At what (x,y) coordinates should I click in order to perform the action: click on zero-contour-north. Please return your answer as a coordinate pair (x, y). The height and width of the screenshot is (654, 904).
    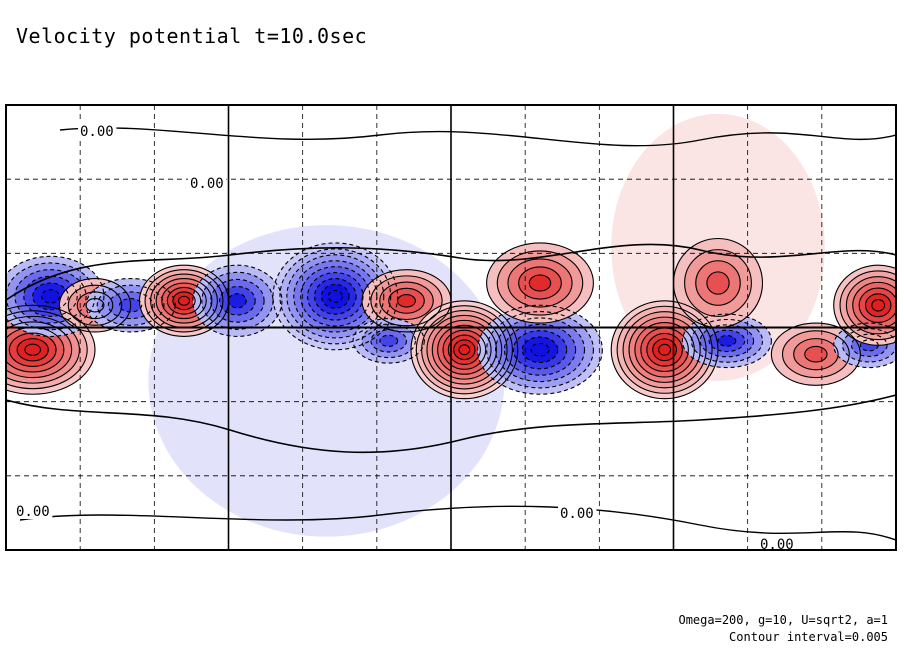
    Looking at the image, I should click on (451, 272).